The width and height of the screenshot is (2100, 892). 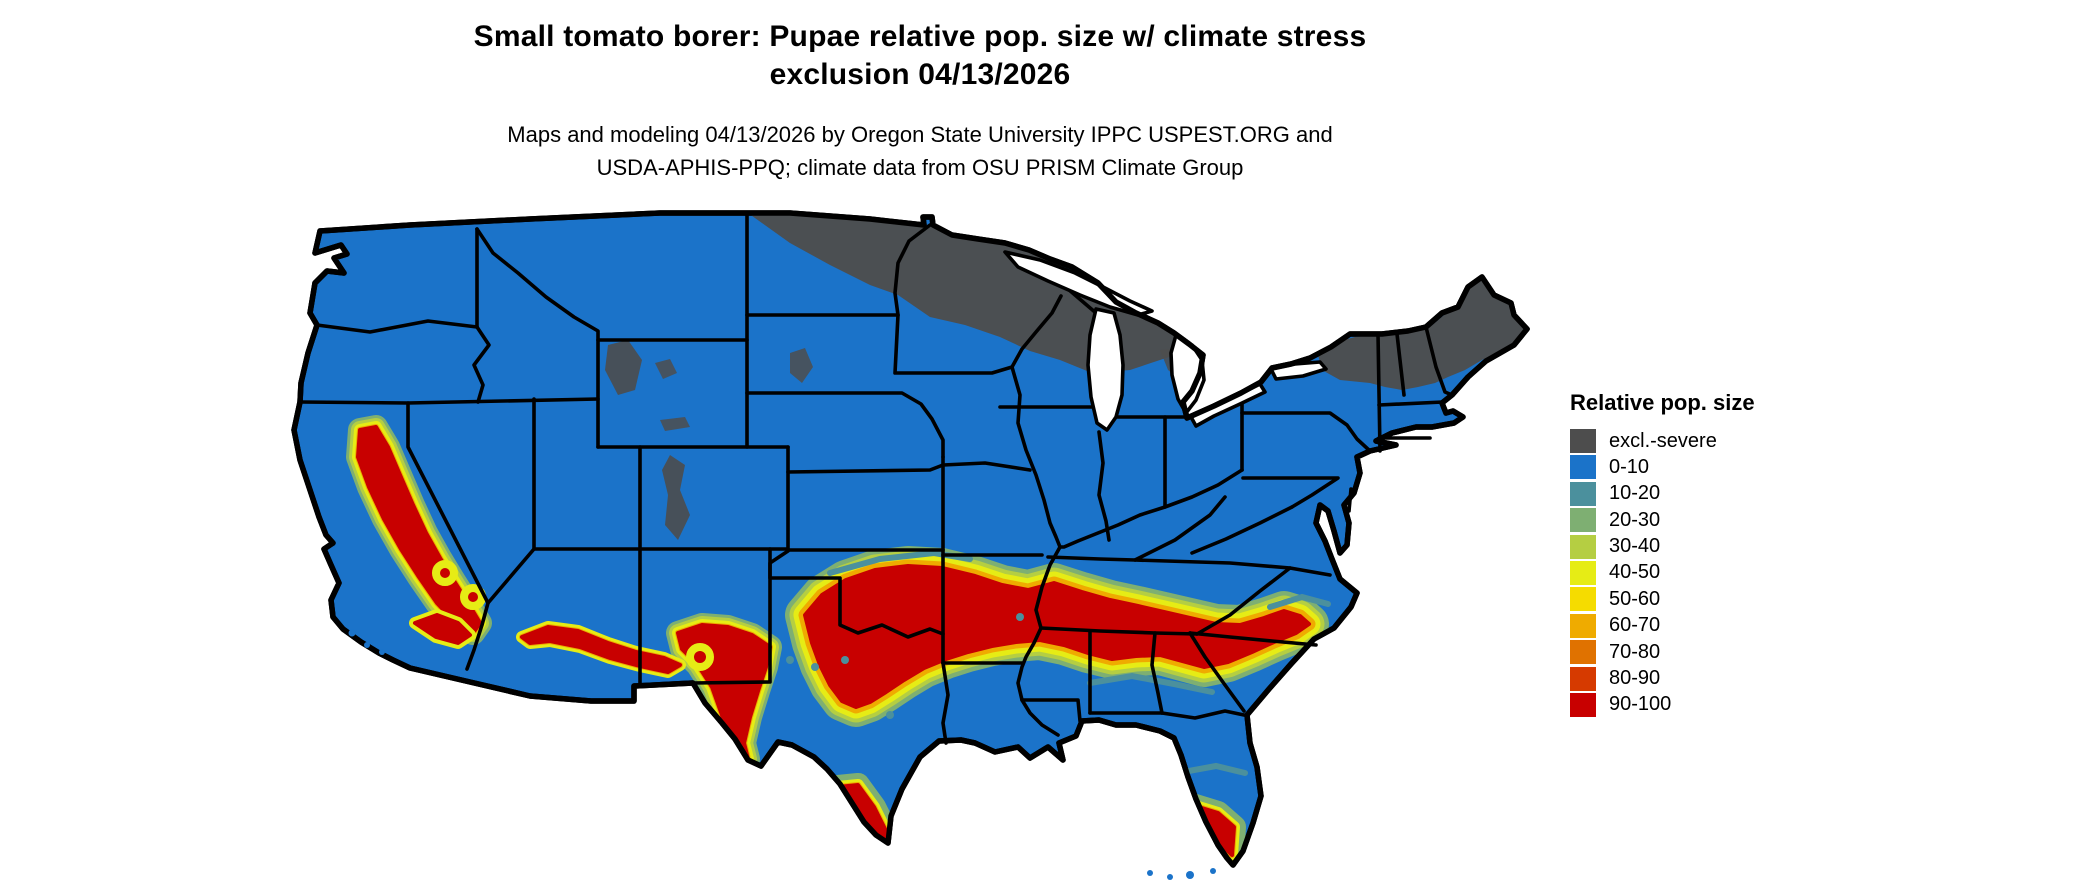 I want to click on legend-row-excl.-severe: excl.-severe, so click(x=1662, y=441).